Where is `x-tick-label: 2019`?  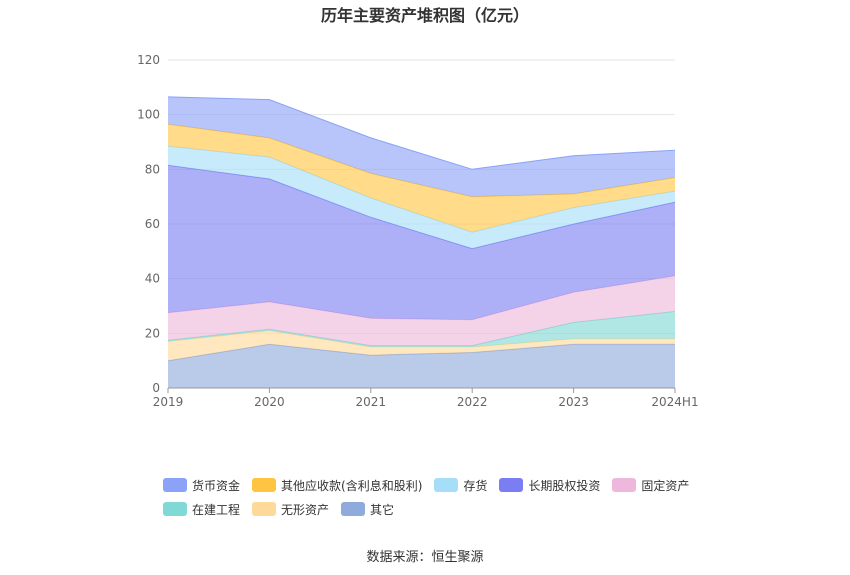 x-tick-label: 2019 is located at coordinates (168, 402).